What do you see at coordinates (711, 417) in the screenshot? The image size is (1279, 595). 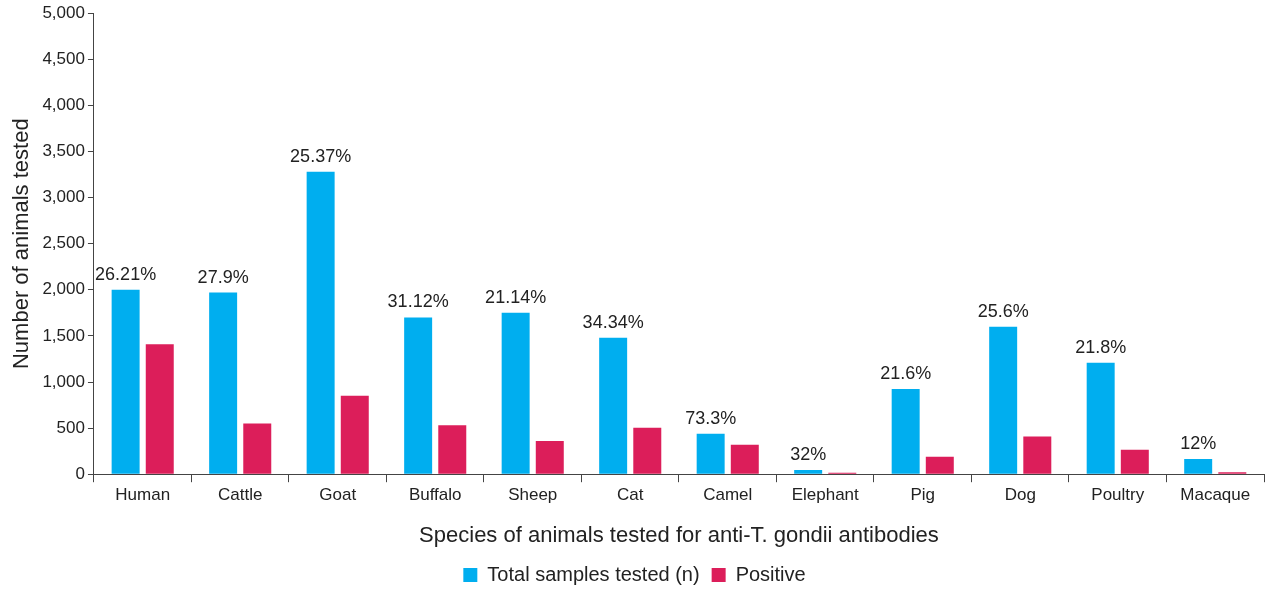 I see `annotation: 73.3%` at bounding box center [711, 417].